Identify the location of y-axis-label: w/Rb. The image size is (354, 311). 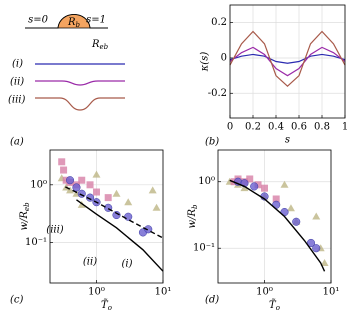
(193, 216).